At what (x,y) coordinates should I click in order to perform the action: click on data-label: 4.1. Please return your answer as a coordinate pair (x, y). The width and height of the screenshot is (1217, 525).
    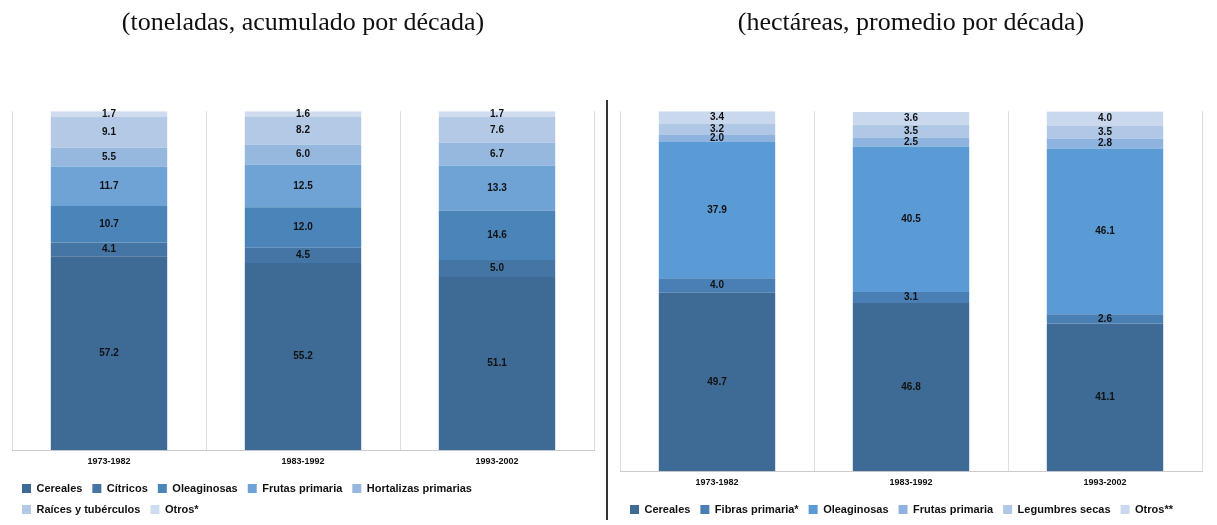
    Looking at the image, I should click on (109, 249).